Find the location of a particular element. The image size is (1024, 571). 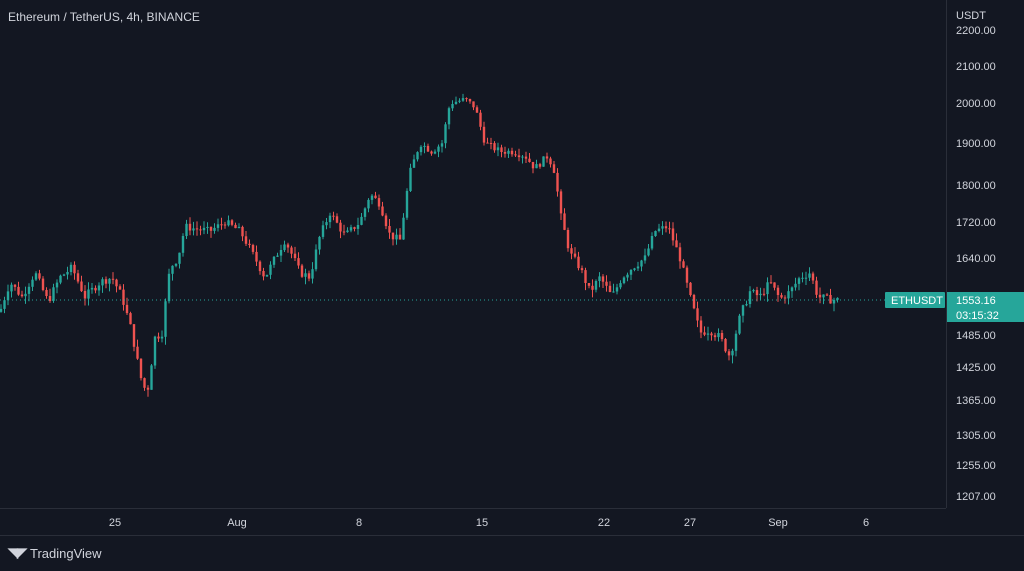

y-tick-label: 1720.00 is located at coordinates (976, 223).